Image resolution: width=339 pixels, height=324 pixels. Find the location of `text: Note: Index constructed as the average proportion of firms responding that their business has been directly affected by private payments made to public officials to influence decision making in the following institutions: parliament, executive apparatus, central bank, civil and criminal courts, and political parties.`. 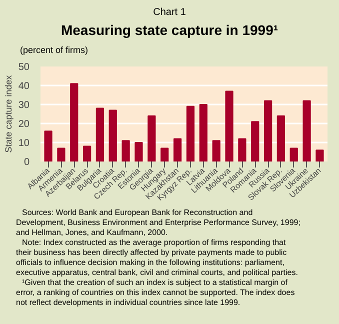

text: Note: Index constructed as the average proportion of firms responding that their business has been directly affected by private payments made to public officials to influence decision making in the following institutions: parliament, executive apparatus, central bank, civil and criminal courts, and political parties. is located at coordinates (157, 258).